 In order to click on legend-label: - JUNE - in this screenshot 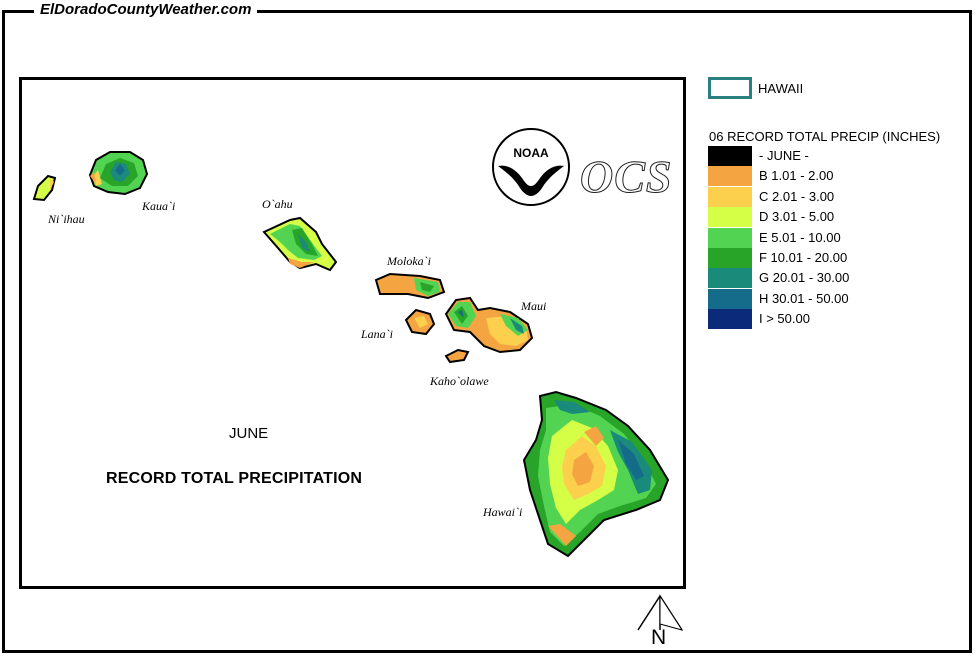, I will do `click(784, 155)`.